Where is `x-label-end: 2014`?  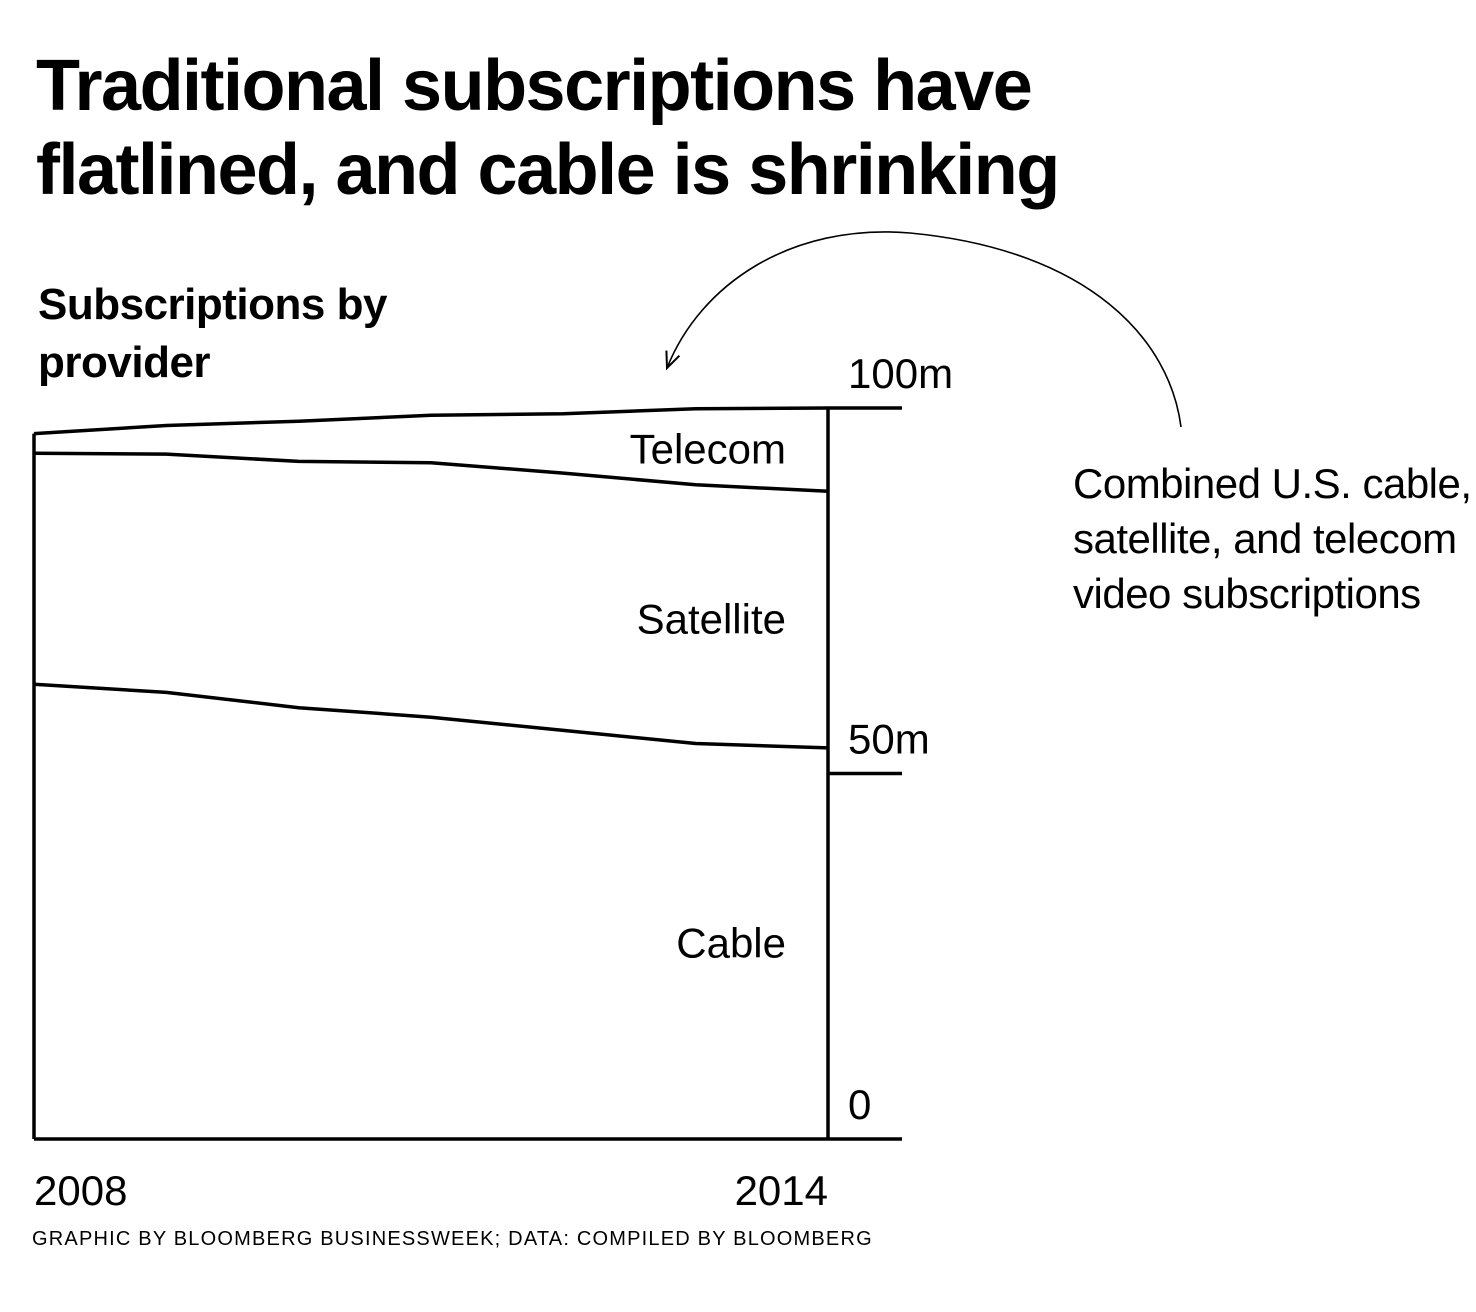 x-label-end: 2014 is located at coordinates (781, 1190).